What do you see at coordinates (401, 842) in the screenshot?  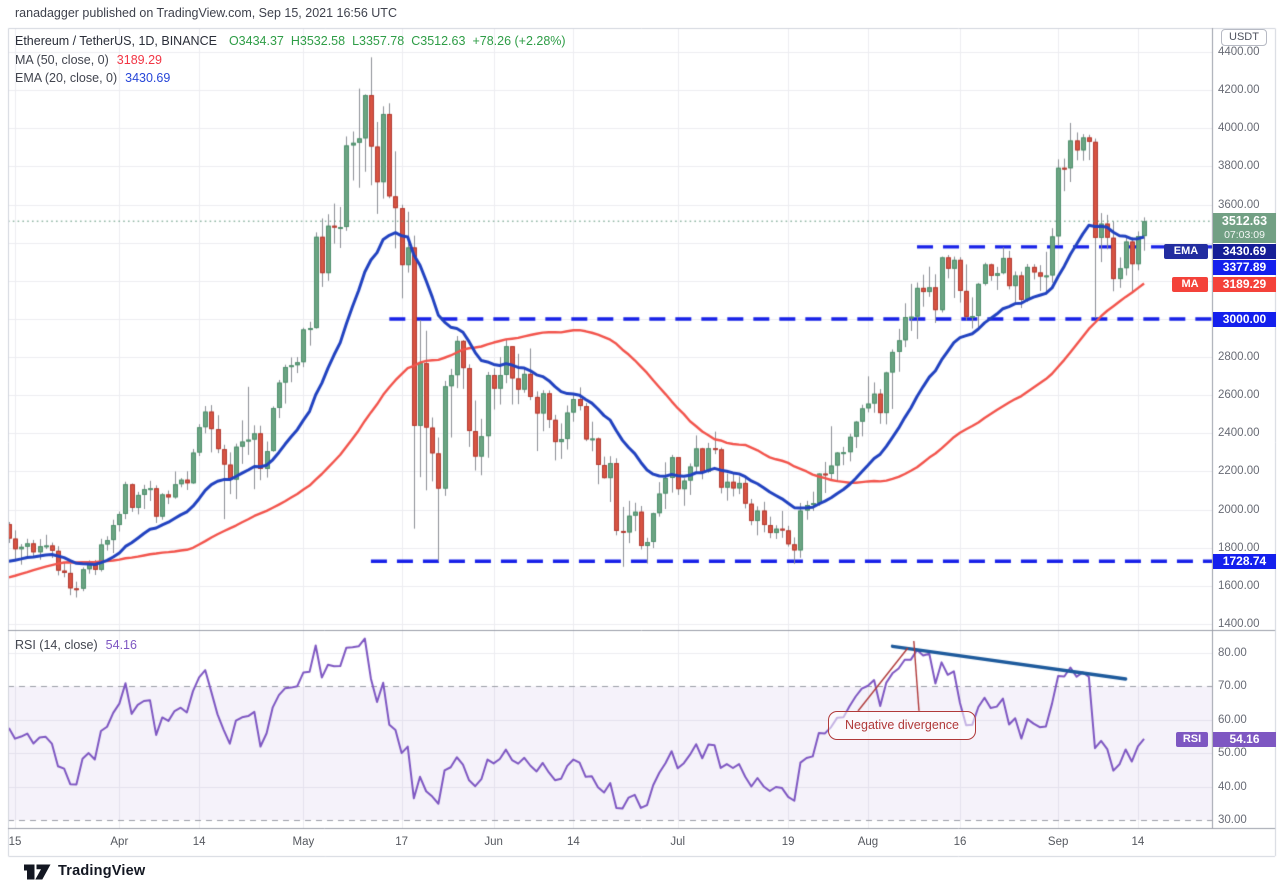 I see `time-tick-label: 17` at bounding box center [401, 842].